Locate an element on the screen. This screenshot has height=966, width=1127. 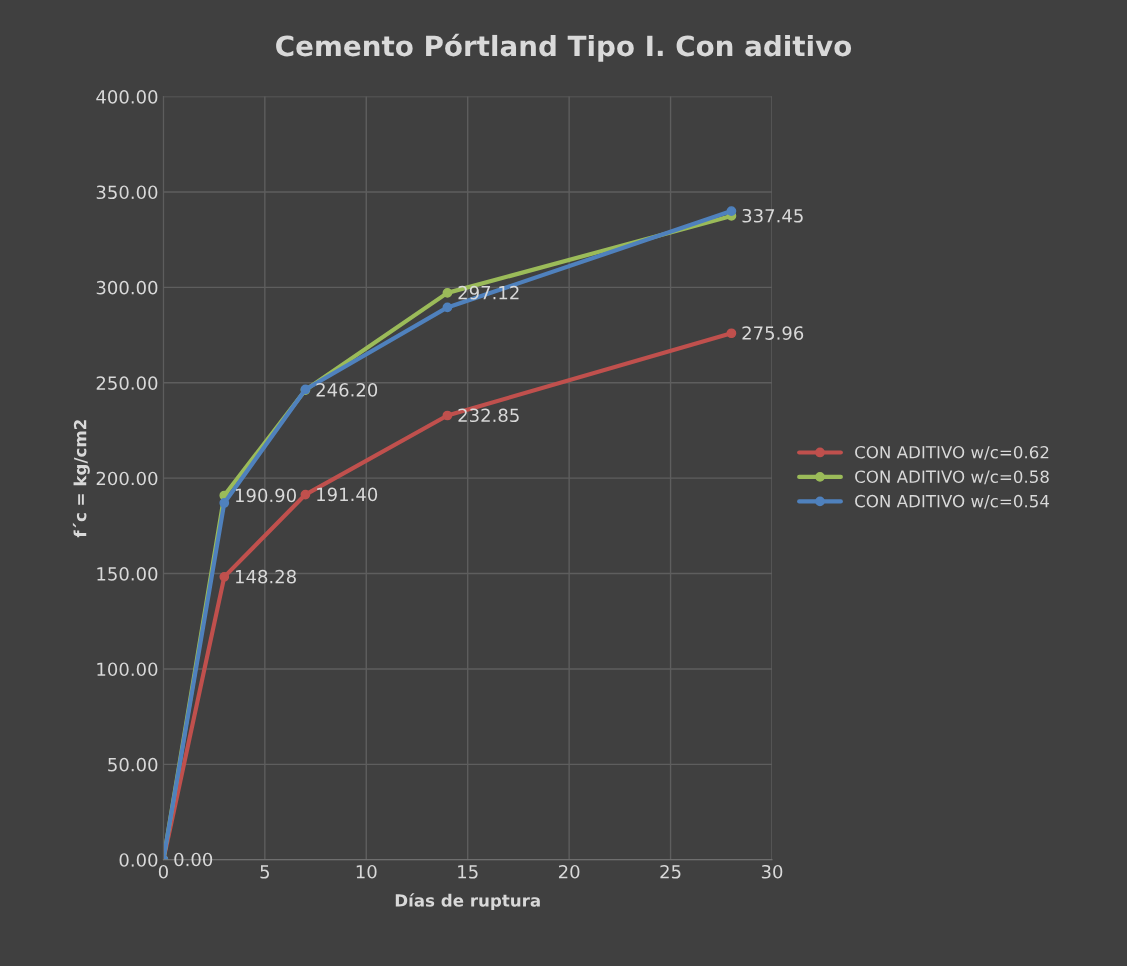
x-tick-label: 5 is located at coordinates (265, 872).